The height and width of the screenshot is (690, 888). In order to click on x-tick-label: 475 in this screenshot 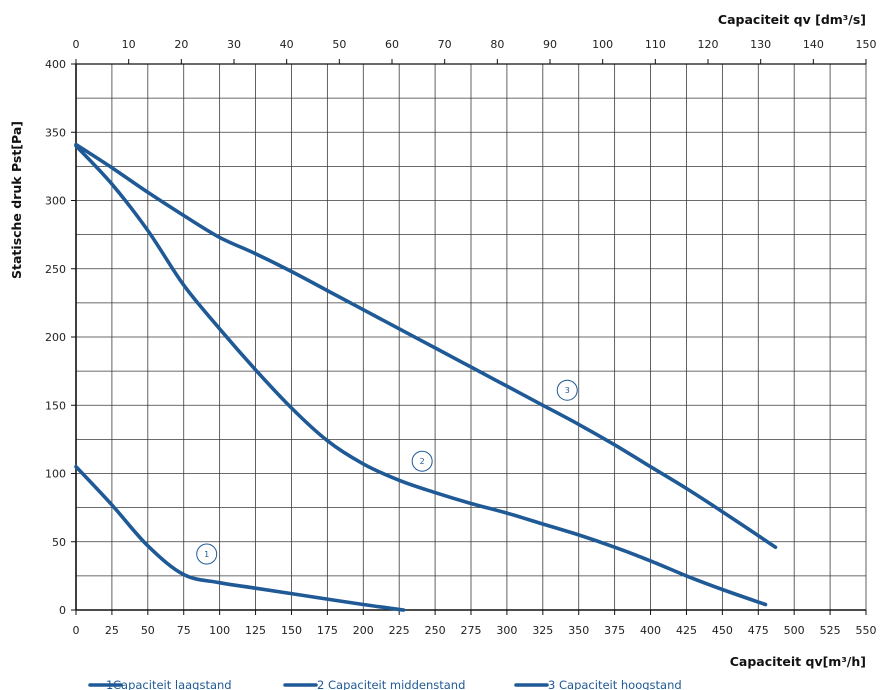, I will do `click(758, 630)`.